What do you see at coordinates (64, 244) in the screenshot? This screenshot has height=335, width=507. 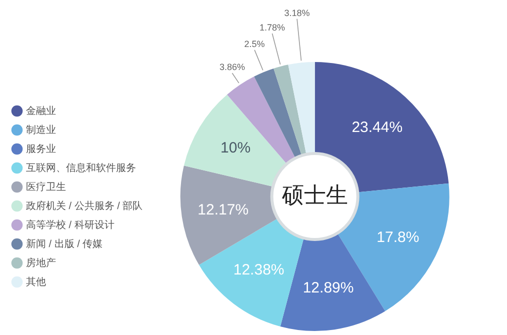 I see `legend-label: 新闻 / 出版 / 传媒` at bounding box center [64, 244].